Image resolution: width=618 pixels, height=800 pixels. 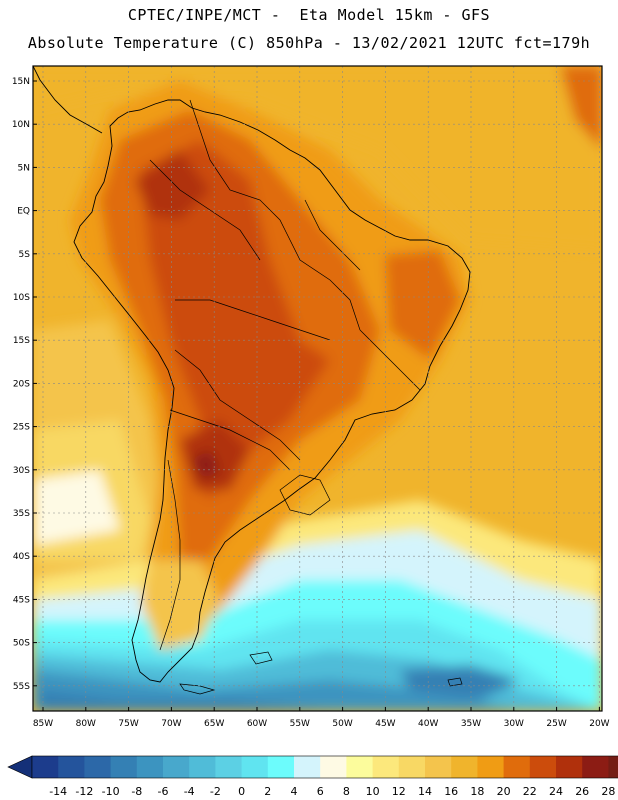 What do you see at coordinates (24, 168) in the screenshot?
I see `lat-label: 5N` at bounding box center [24, 168].